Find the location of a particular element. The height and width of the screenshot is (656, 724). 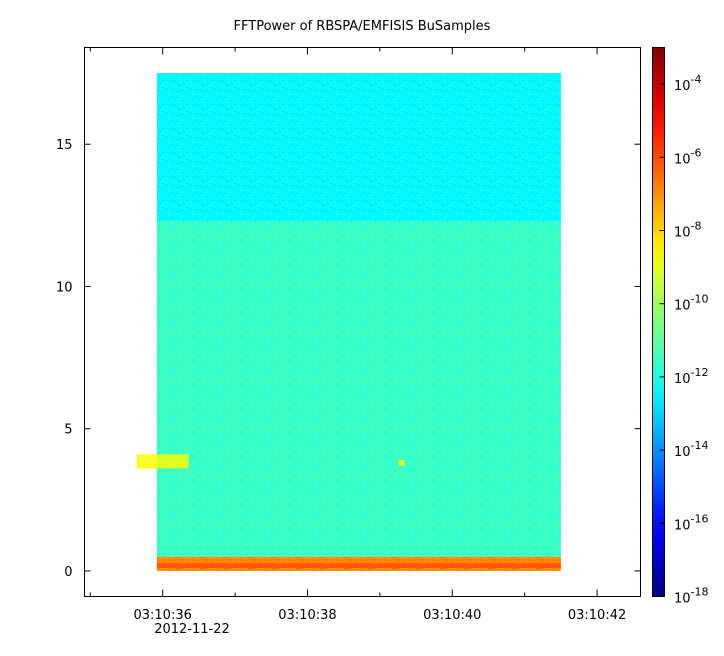

x-tick-label: 03:10:38 is located at coordinates (307, 615).